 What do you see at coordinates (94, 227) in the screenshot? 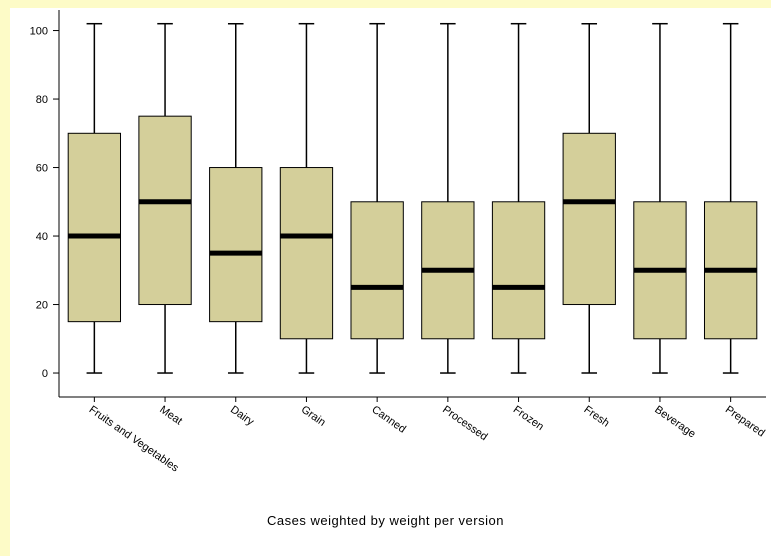
I see `iqr-box-fruits-and-vegetables` at bounding box center [94, 227].